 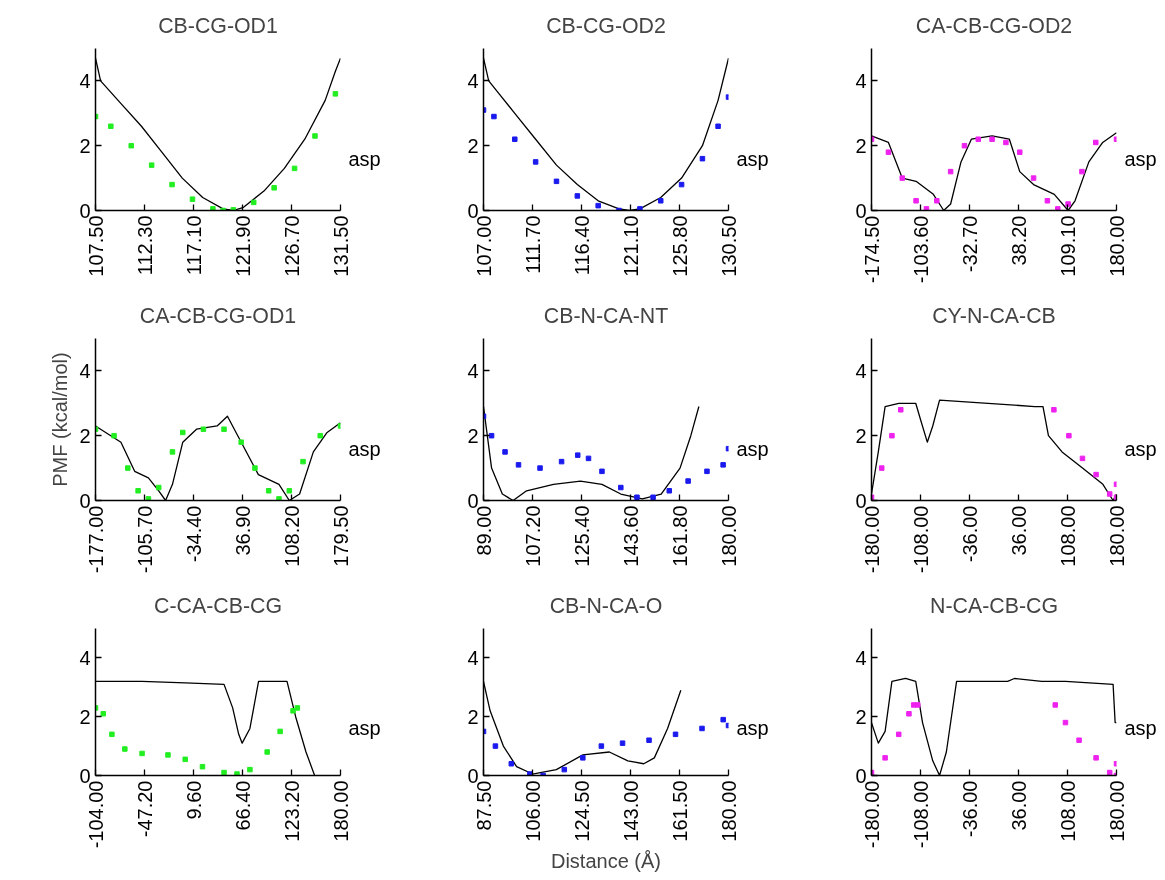 I want to click on x-tick-label: -32.70, so click(x=969, y=244).